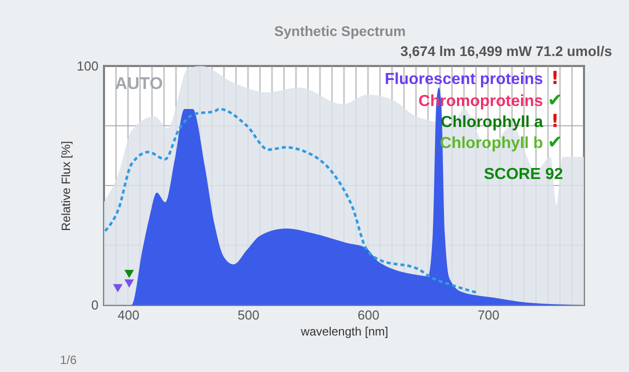 The height and width of the screenshot is (372, 629). I want to click on annotation: SCORE 92, so click(524, 174).